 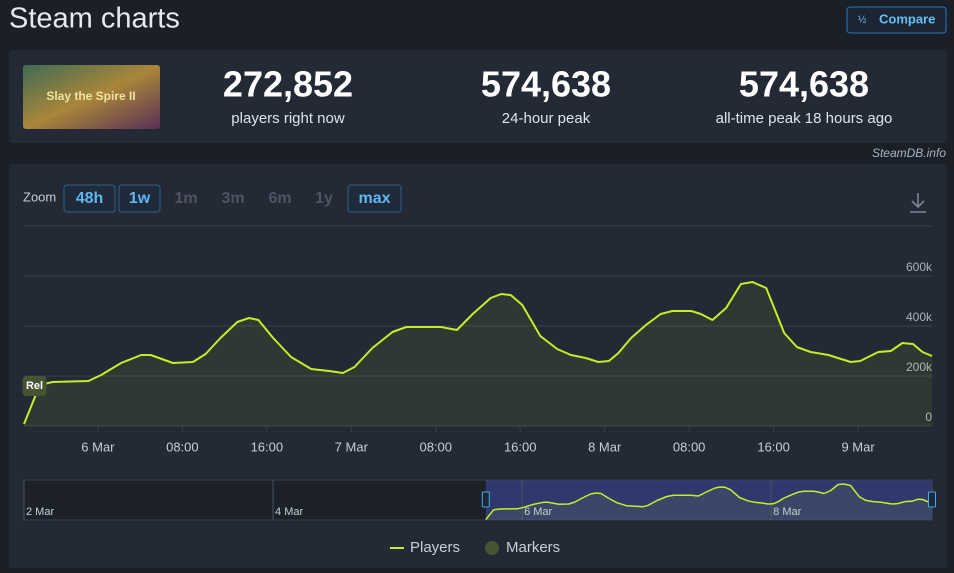 I want to click on download-icon, so click(x=918, y=203).